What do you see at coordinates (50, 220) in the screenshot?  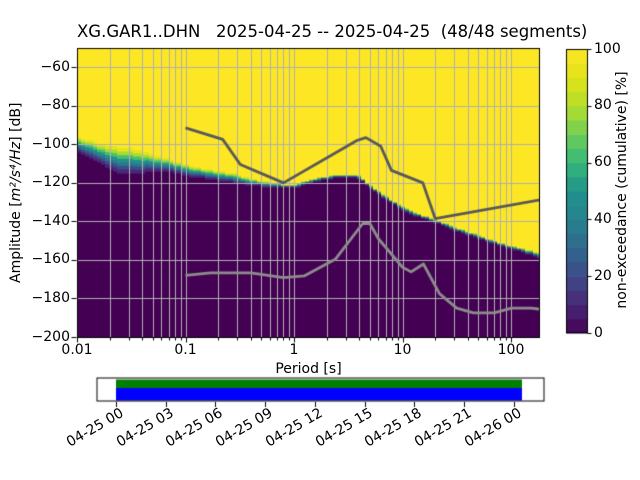 I see `y-tick-label: −140` at bounding box center [50, 220].